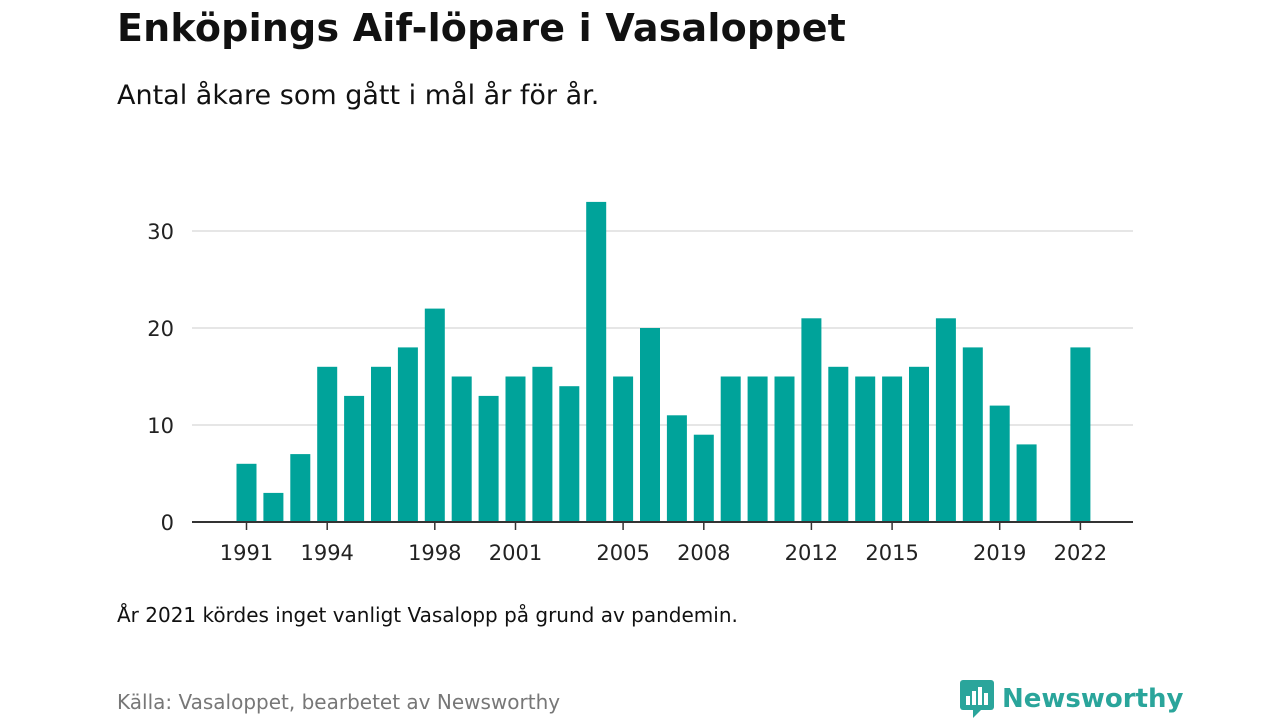  What do you see at coordinates (703, 478) in the screenshot?
I see `bar-2008` at bounding box center [703, 478].